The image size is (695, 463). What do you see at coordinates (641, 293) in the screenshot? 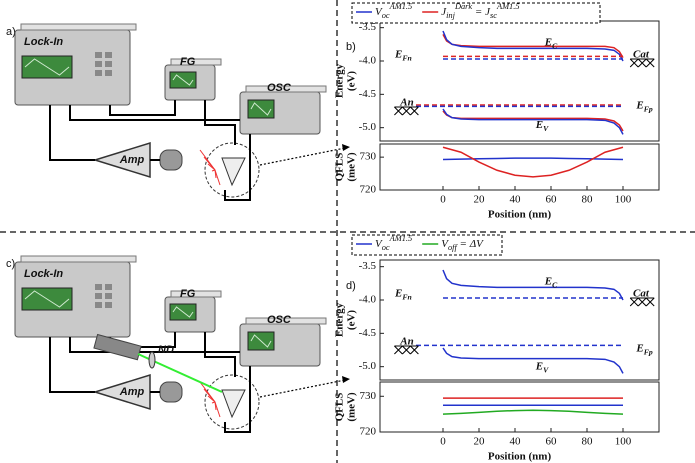
I see `math-part: Cat` at bounding box center [641, 293].